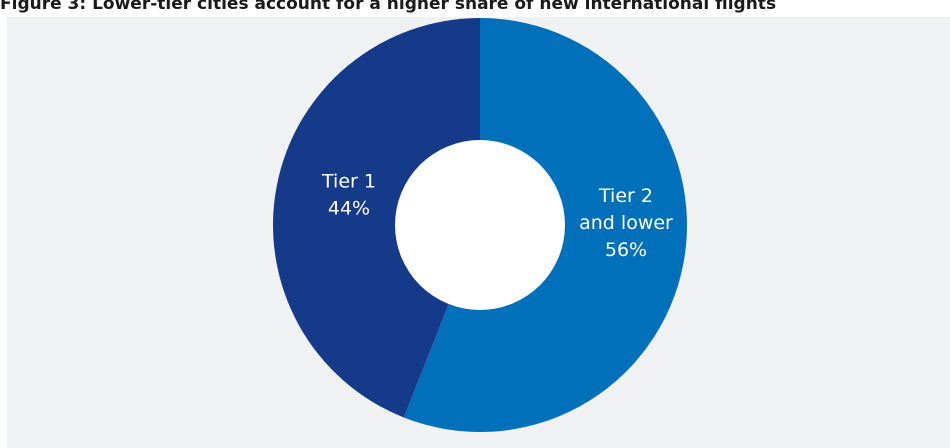 The image size is (950, 448). What do you see at coordinates (348, 194) in the screenshot?
I see `slice-label-tier-1: Tier 1 44%` at bounding box center [348, 194].